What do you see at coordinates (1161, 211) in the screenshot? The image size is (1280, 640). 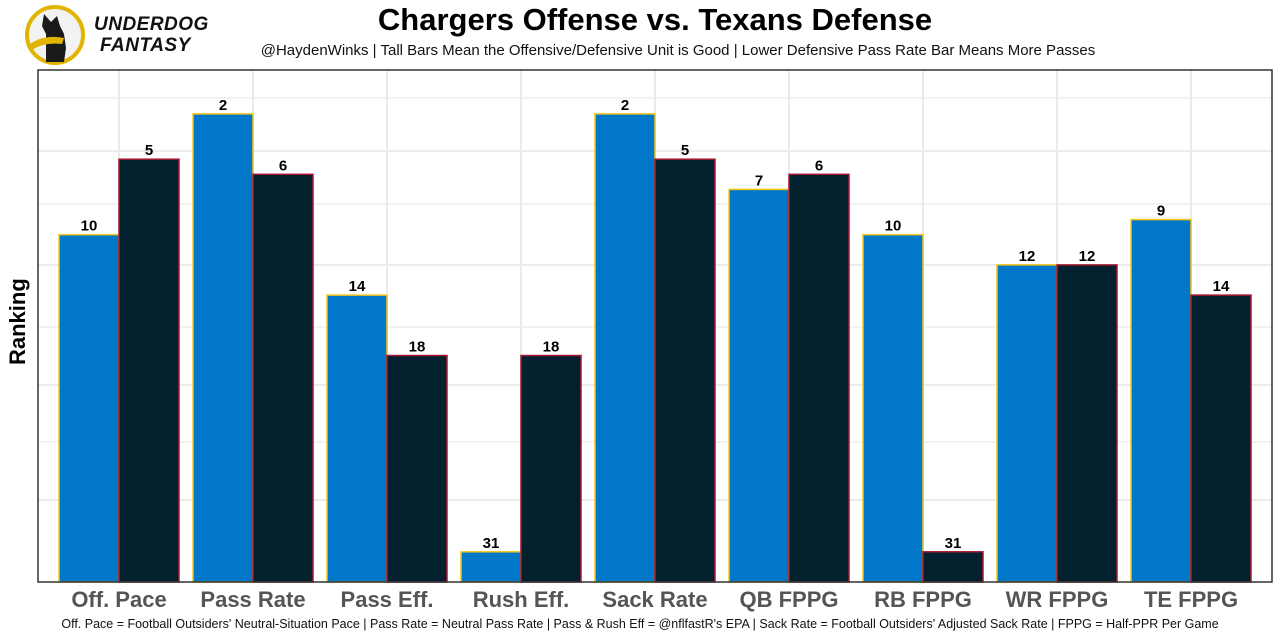 I see `value-label: 9` at bounding box center [1161, 211].